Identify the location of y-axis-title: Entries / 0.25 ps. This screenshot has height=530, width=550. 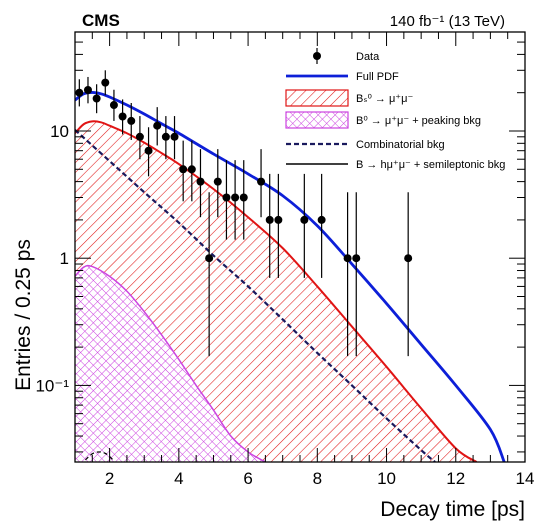
(23, 315).